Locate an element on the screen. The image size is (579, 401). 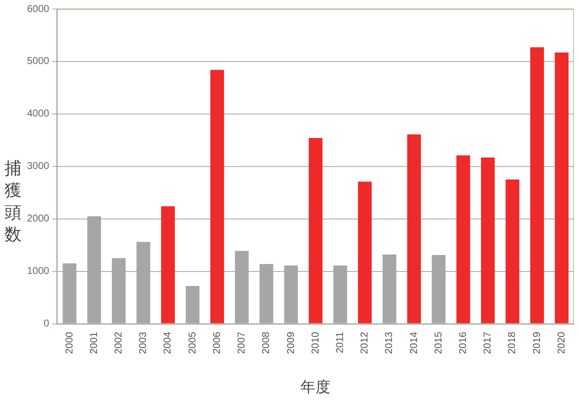
x-tick-label: 2005 is located at coordinates (192, 342).